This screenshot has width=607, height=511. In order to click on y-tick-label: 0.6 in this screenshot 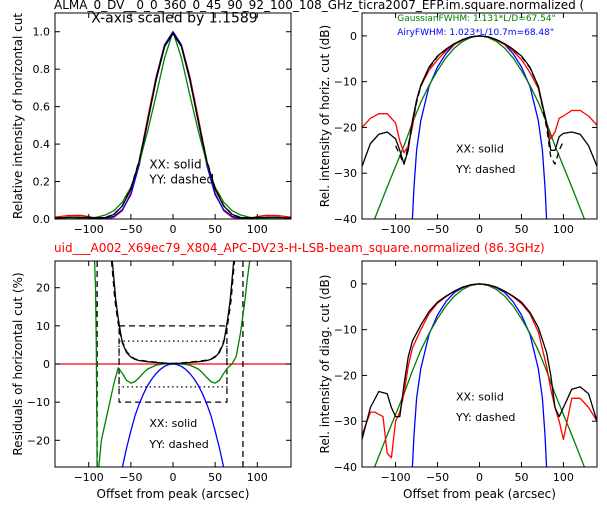, I will do `click(42, 107)`.